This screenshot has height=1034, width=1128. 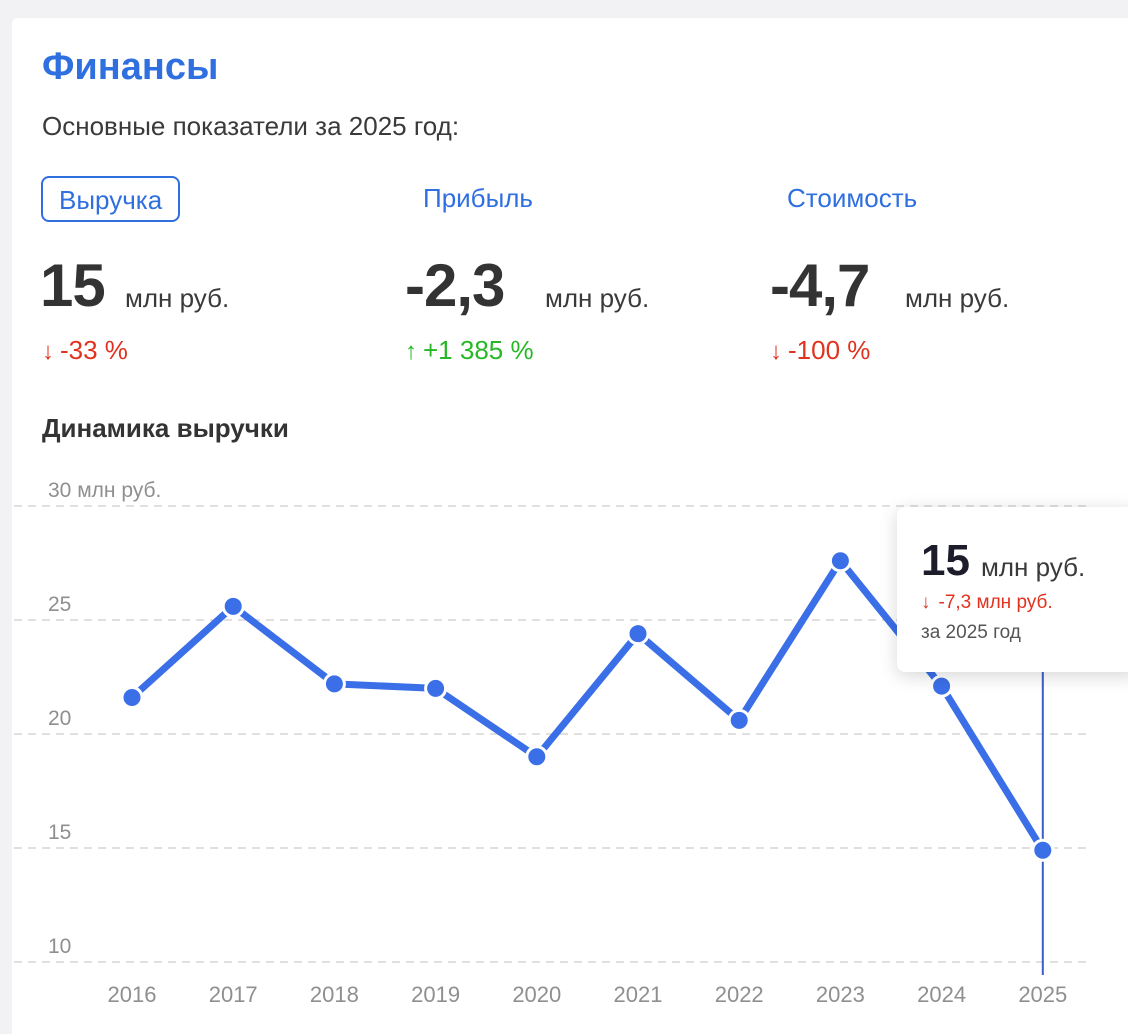 I want to click on tooltip-change: ↓ -7,3 млн руб., so click(x=987, y=603).